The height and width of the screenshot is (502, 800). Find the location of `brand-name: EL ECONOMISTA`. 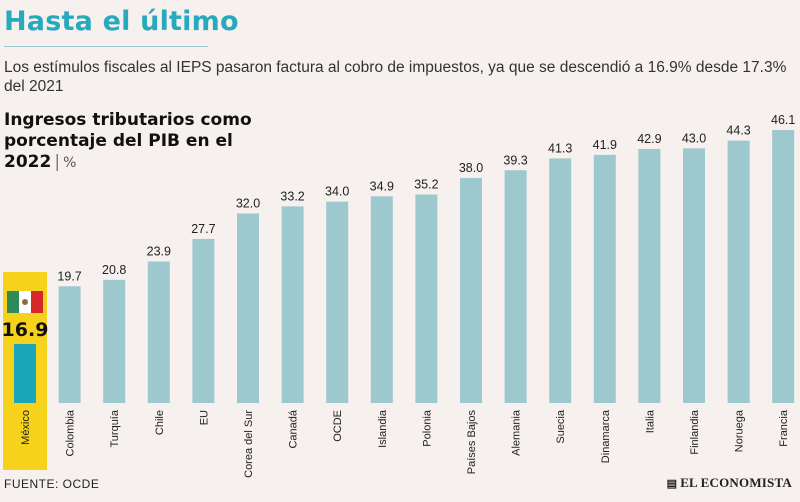

brand-name: EL ECONOMISTA is located at coordinates (736, 482).